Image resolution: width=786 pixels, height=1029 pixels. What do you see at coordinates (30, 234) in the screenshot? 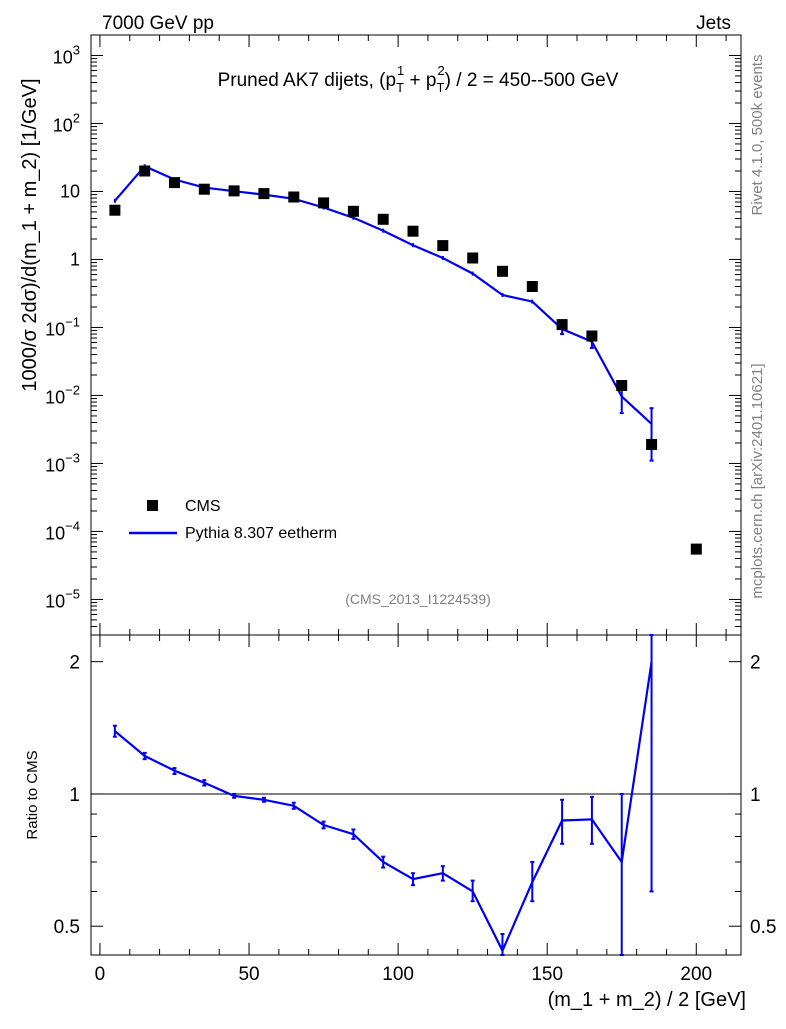
I see `main-y-axis-label: 1000/σ 2dσ)/d(m_1 + m_2) [1/GeV]` at bounding box center [30, 234].